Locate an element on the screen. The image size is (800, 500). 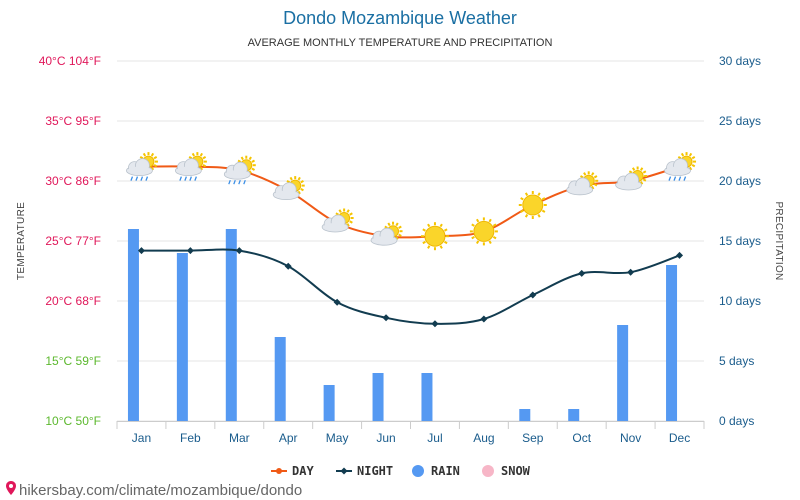
footer-credit: hikersbay.com/climate/mozambique/dondo is located at coordinates (154, 490).